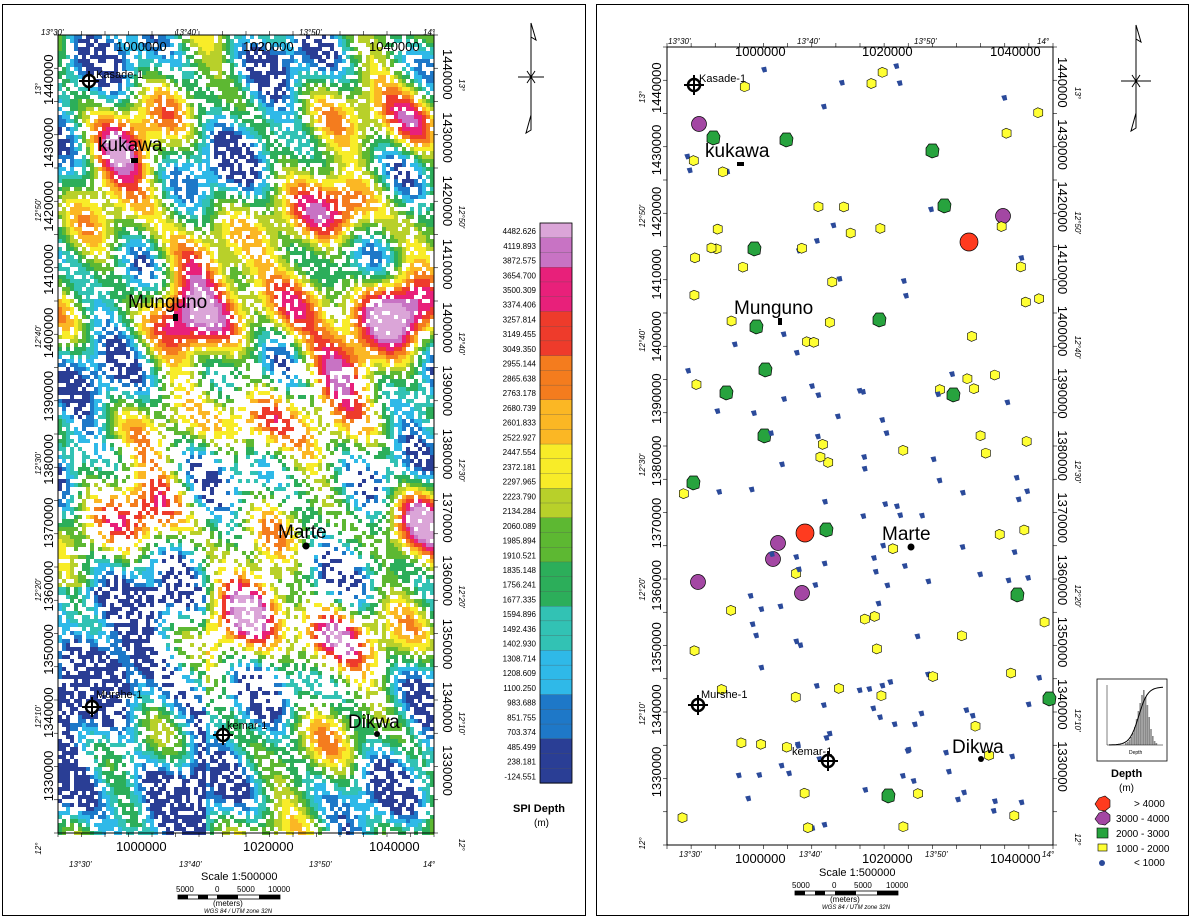 This screenshot has width=1192, height=922. What do you see at coordinates (834, 885) in the screenshot?
I see `scale-tick: 0` at bounding box center [834, 885].